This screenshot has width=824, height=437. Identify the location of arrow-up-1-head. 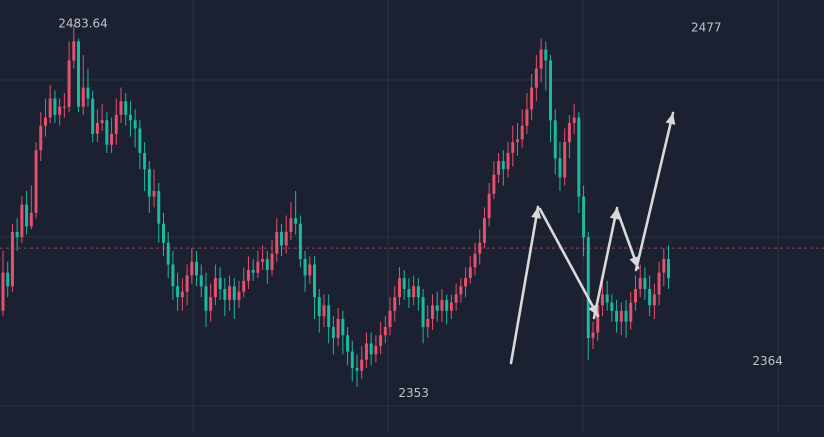
(536, 213).